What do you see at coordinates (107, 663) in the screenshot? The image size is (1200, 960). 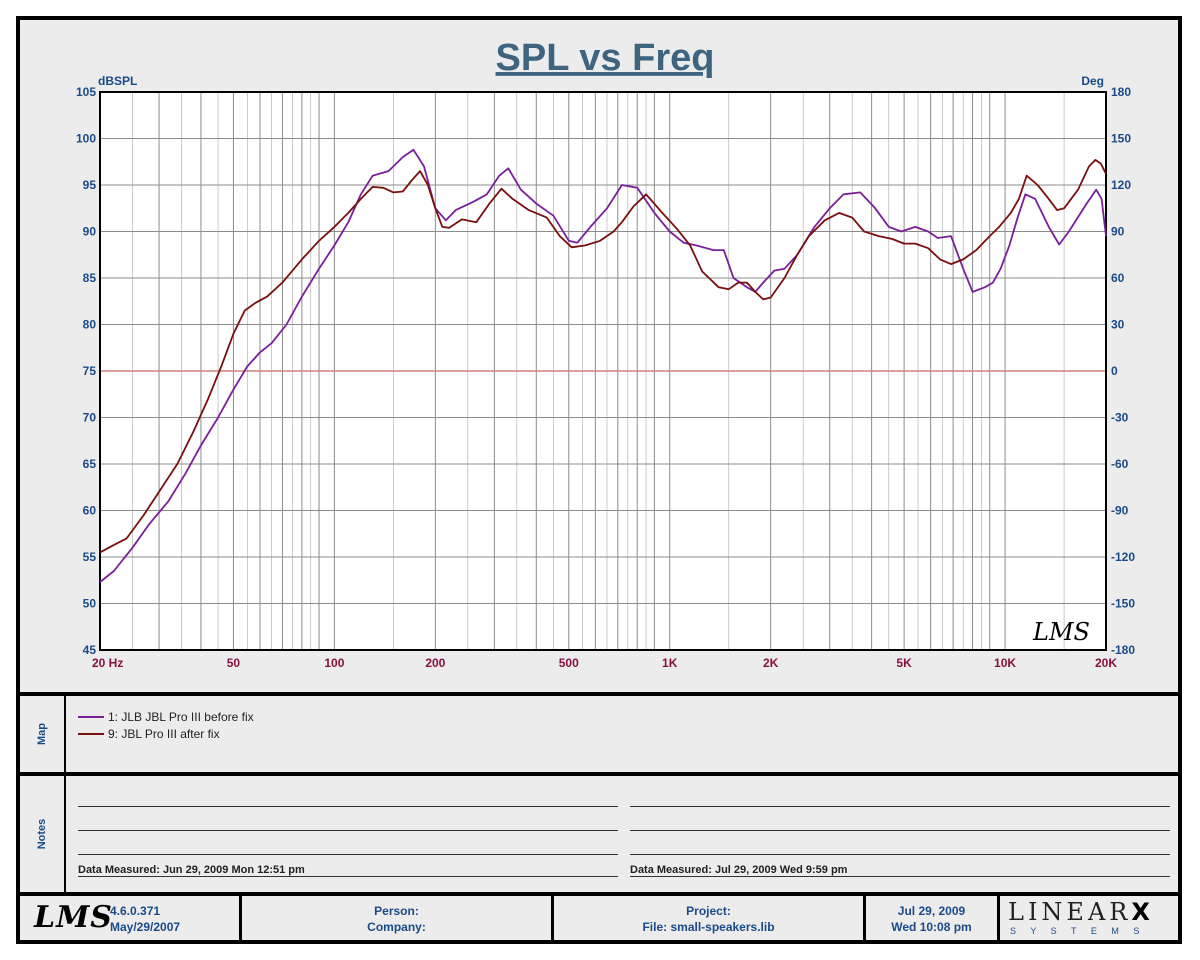 I see `x-tick-label: 20 Hz` at bounding box center [107, 663].